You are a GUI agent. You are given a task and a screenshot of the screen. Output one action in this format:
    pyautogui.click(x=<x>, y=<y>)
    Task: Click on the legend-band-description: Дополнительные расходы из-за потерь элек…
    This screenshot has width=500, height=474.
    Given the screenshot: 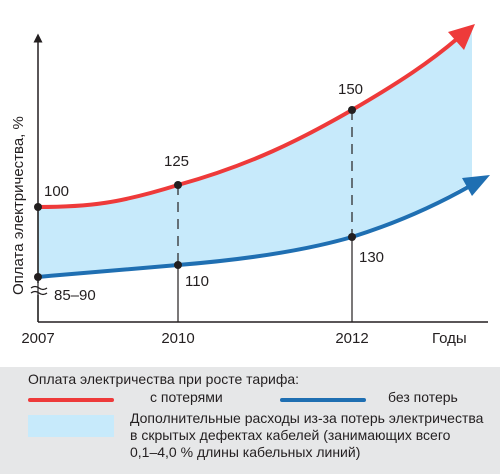 What is the action you would take?
    pyautogui.click(x=306, y=435)
    